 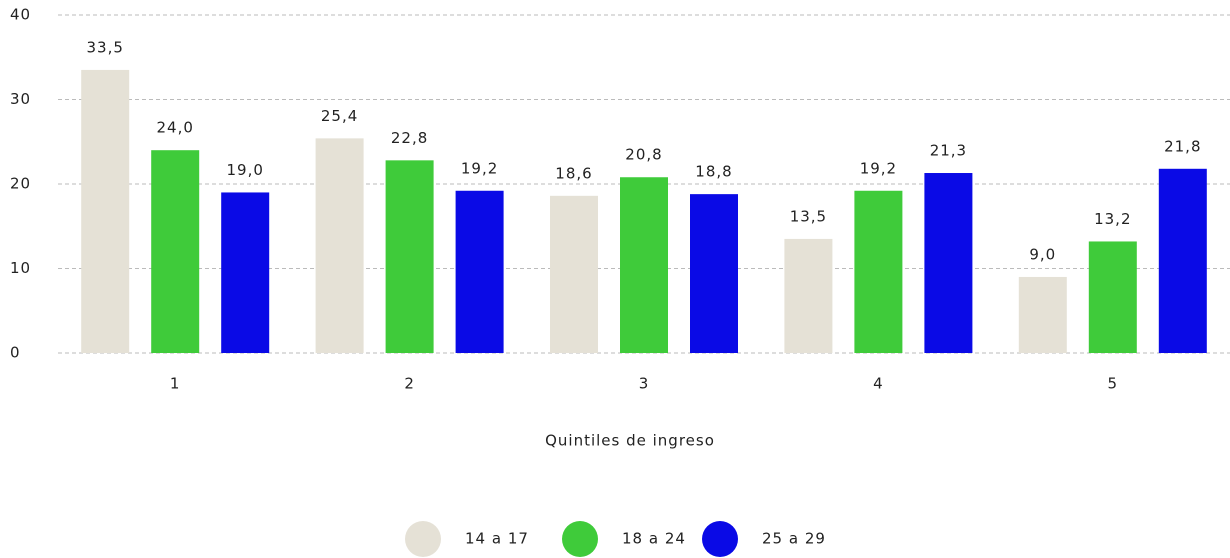 What do you see at coordinates (630, 441) in the screenshot?
I see `x-axis-label: Quintiles de ingreso` at bounding box center [630, 441].